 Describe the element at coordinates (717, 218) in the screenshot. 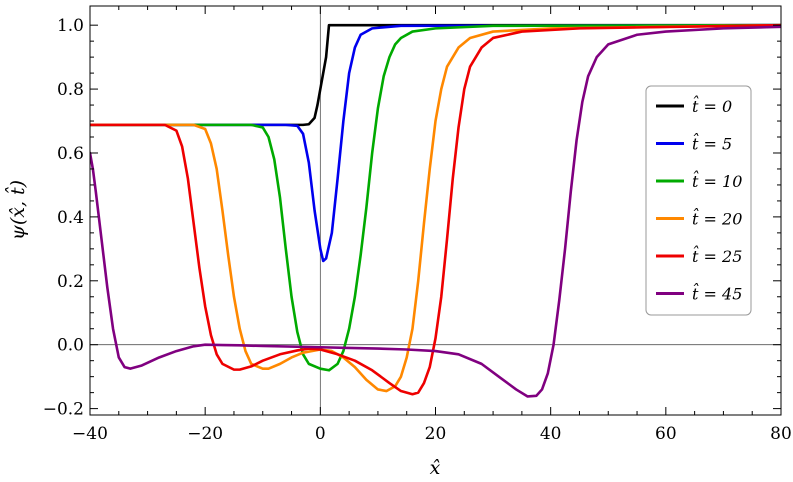

I see `legend-label-3: t̂ = 20` at that location.